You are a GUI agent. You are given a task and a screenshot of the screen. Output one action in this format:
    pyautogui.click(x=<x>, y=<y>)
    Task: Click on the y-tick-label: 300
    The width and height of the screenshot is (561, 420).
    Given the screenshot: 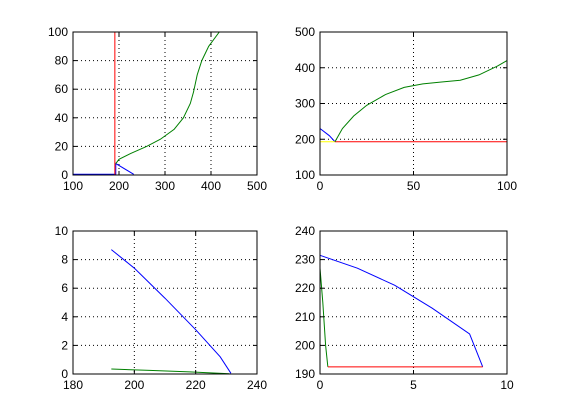 What is the action you would take?
    pyautogui.click(x=305, y=104)
    